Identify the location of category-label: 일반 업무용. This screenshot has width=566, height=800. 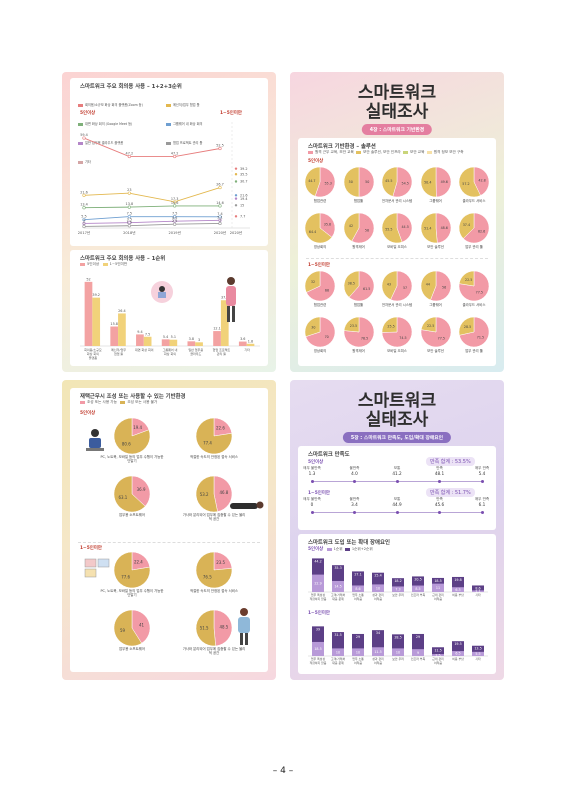
(195, 349).